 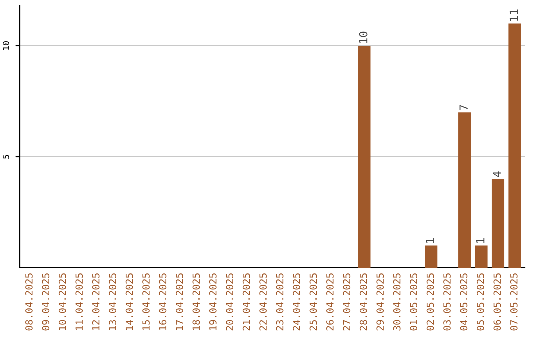 I want to click on x-tick-label: 20.04.2025, so click(x=230, y=302).